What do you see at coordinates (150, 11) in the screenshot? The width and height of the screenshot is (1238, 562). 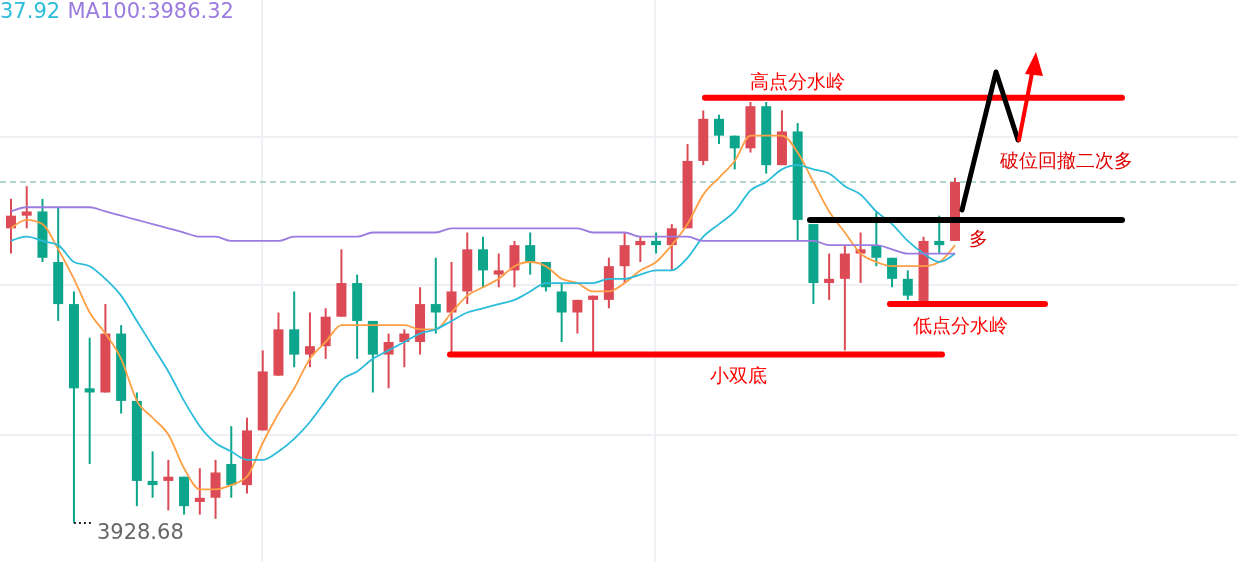 I see `text: MA100:3986.32` at bounding box center [150, 11].